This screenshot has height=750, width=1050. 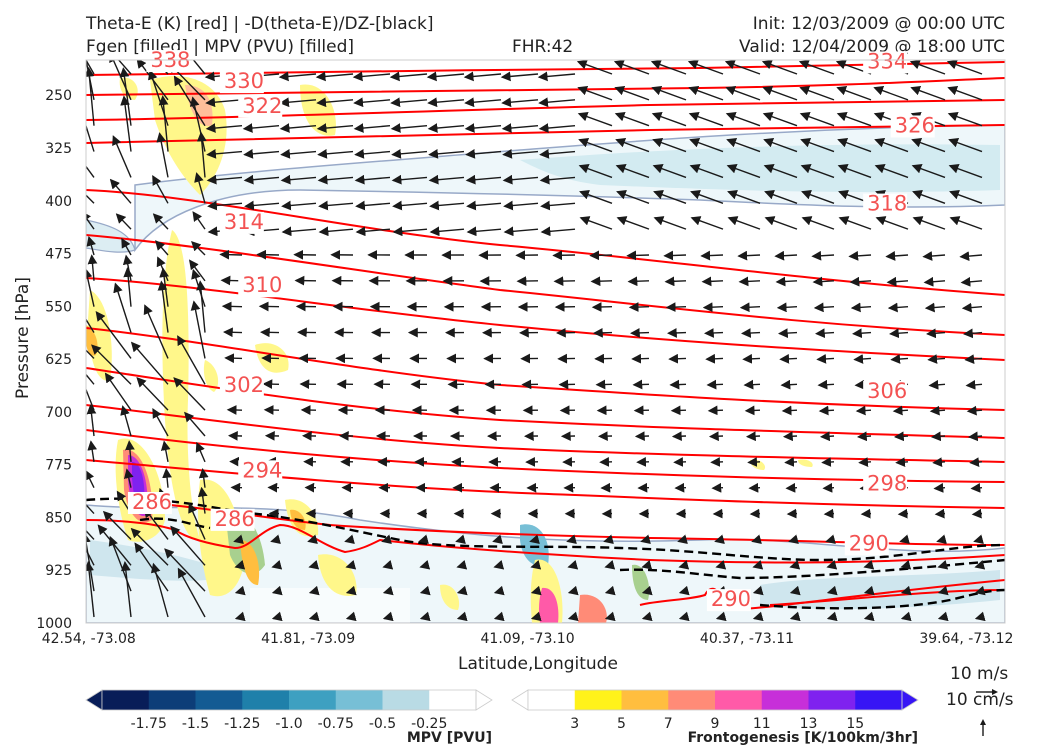 What do you see at coordinates (980, 700) in the screenshot?
I see `quiver-key-vertical-label: 10 cm/s` at bounding box center [980, 700].